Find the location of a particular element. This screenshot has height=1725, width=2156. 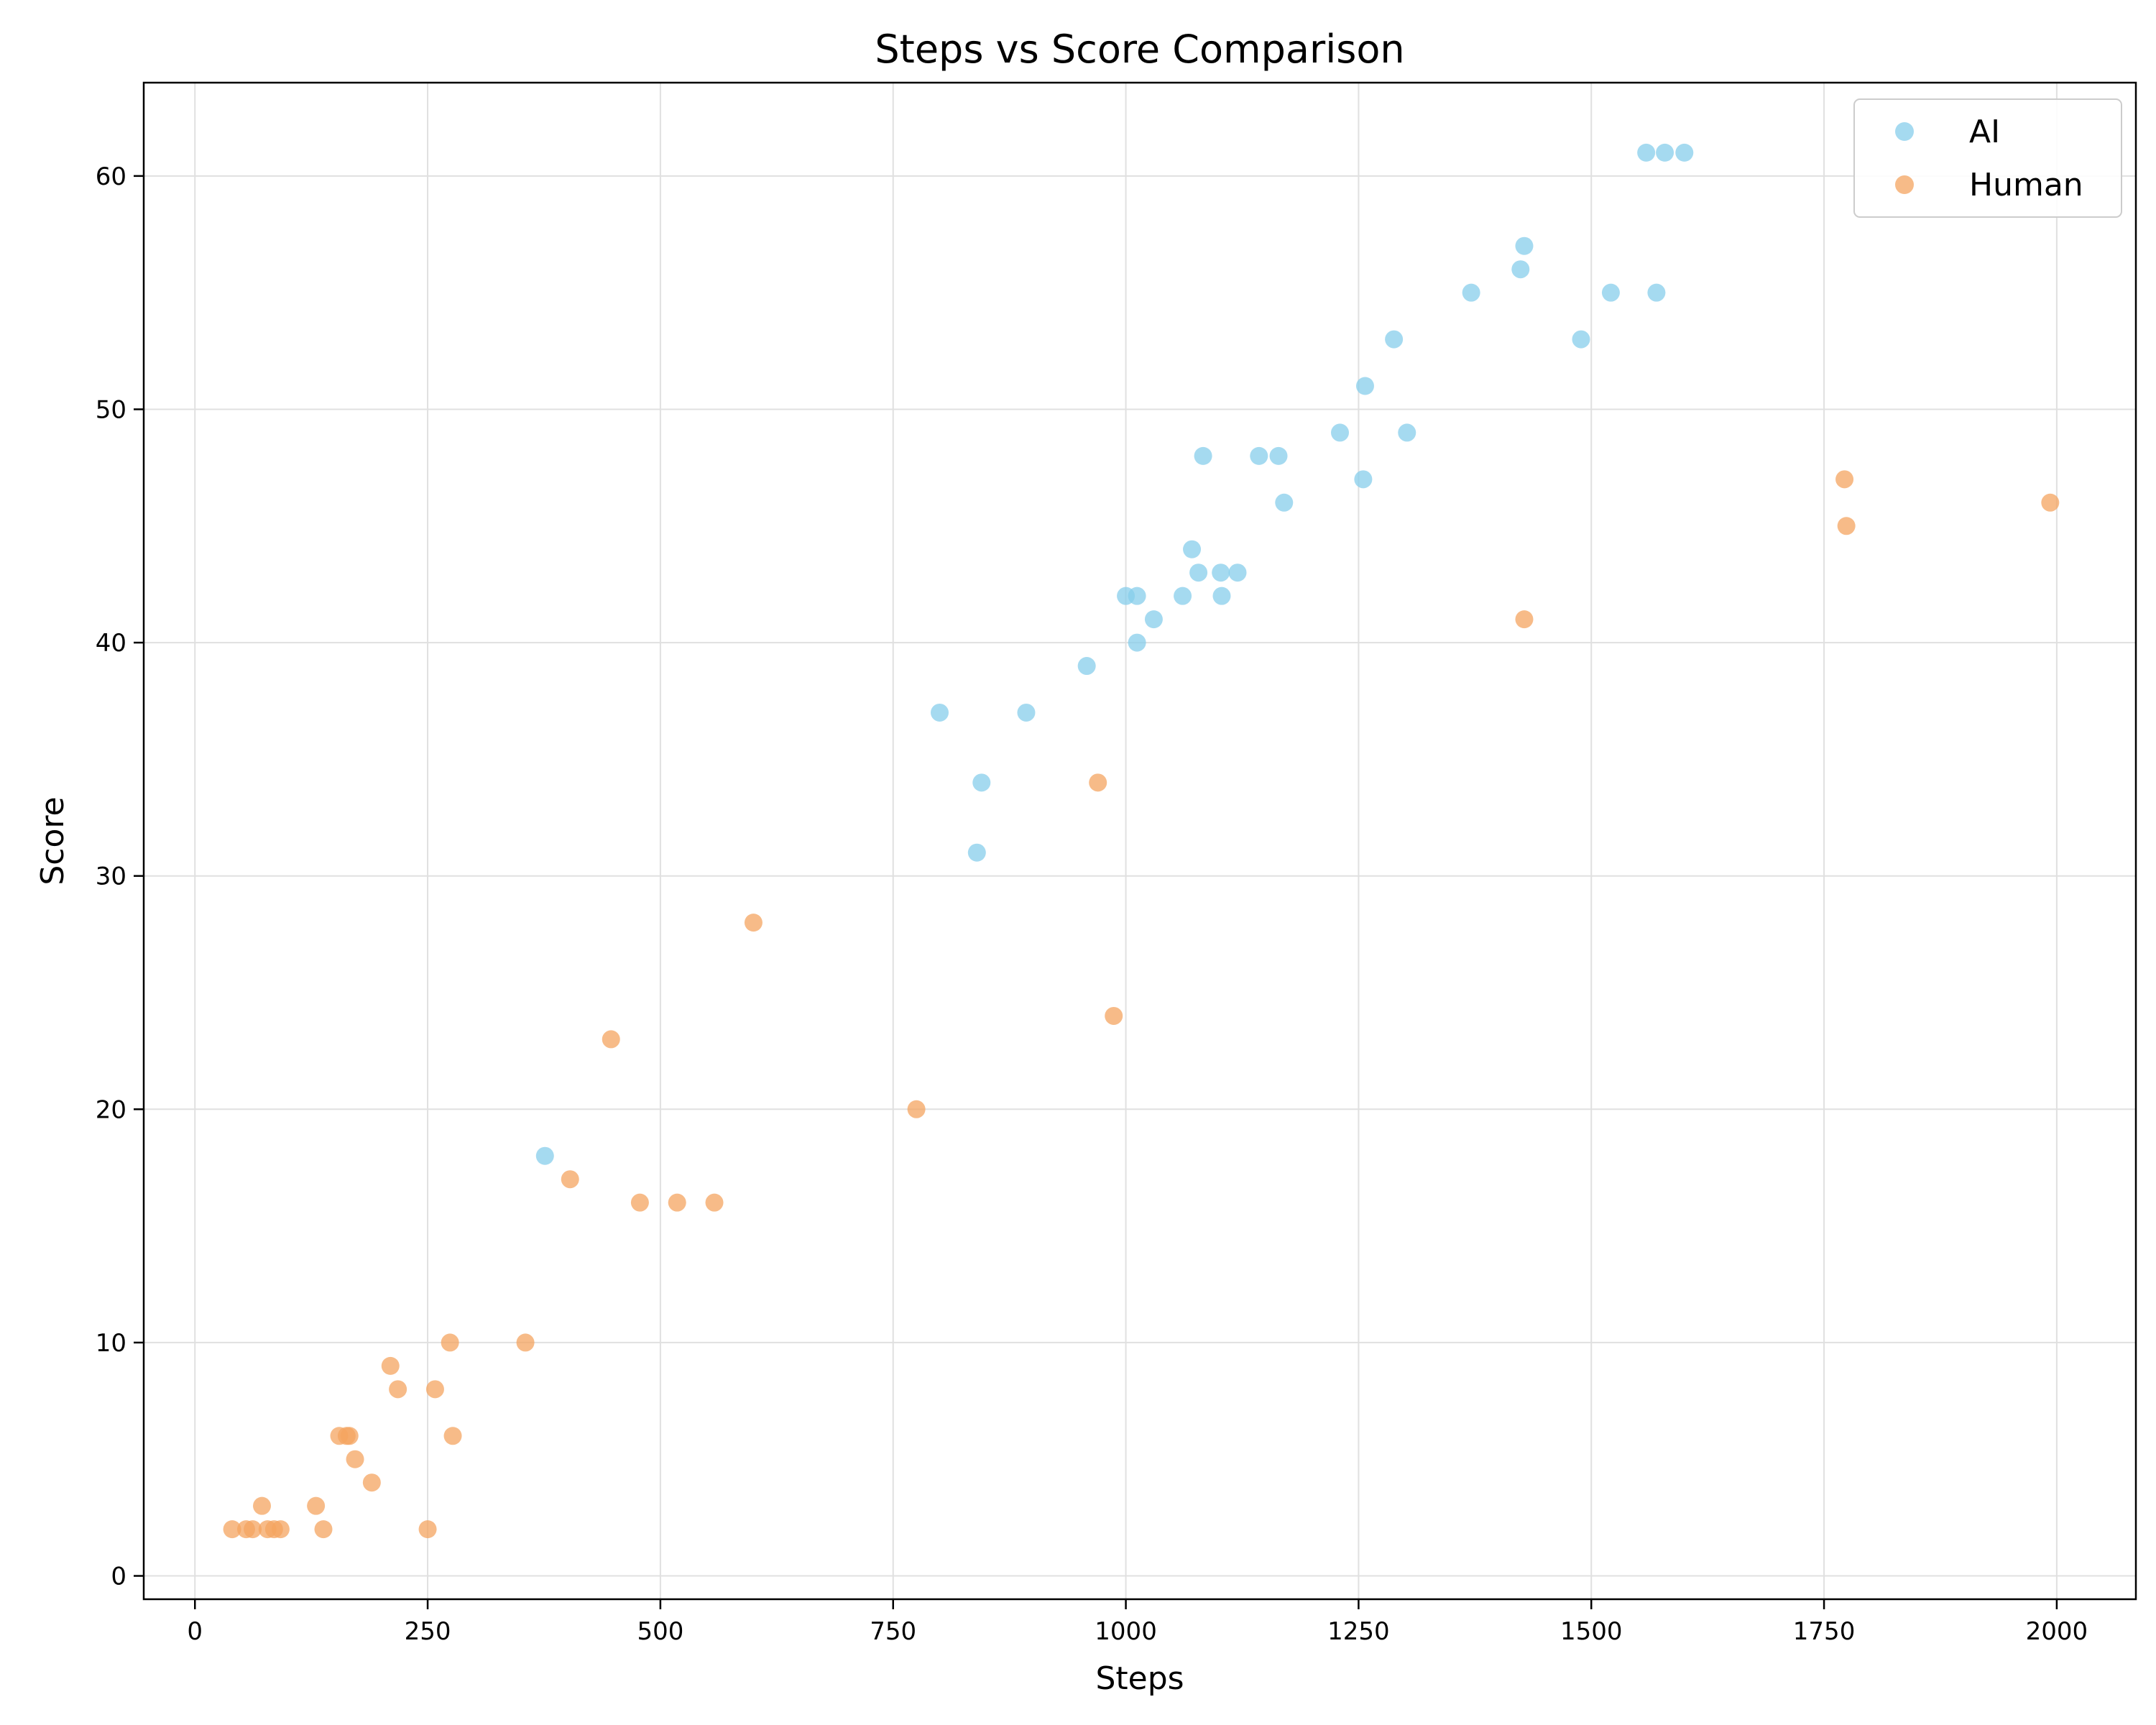

y-tick-label: 0 is located at coordinates (118, 1577).